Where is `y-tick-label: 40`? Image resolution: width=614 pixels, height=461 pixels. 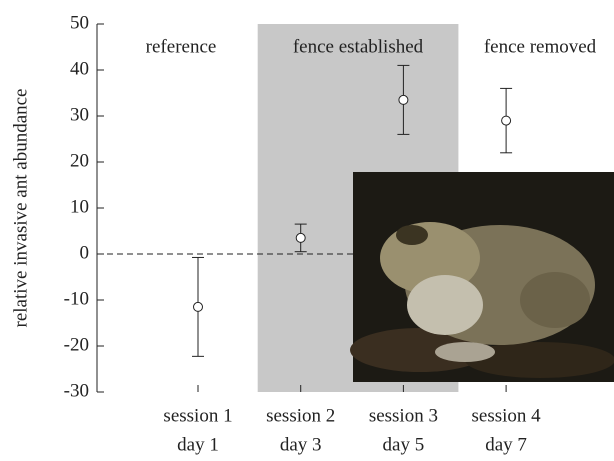 y-tick-label: 40 is located at coordinates (79, 68).